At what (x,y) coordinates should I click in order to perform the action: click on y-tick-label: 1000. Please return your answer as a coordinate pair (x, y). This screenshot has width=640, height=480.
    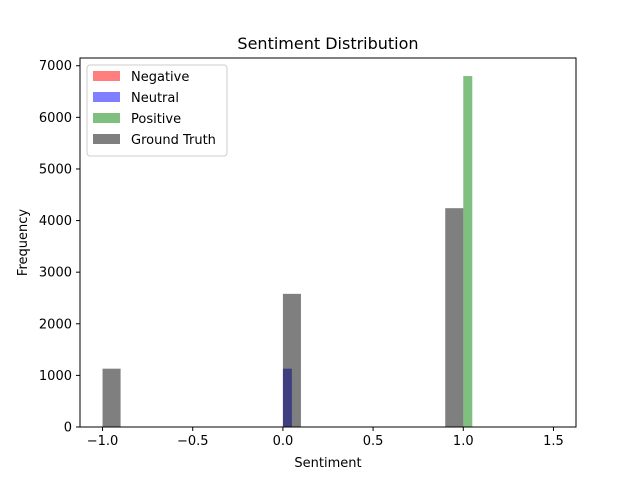
    Looking at the image, I should click on (55, 376).